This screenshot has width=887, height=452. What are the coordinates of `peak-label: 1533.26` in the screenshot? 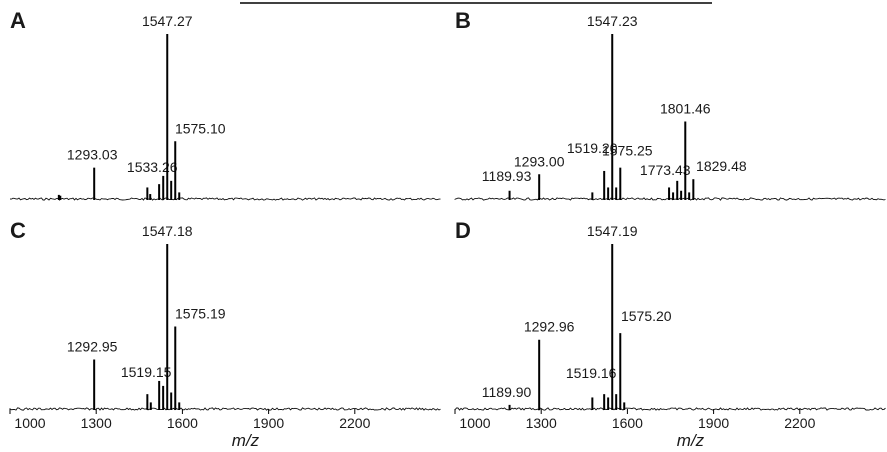 It's located at (152, 167).